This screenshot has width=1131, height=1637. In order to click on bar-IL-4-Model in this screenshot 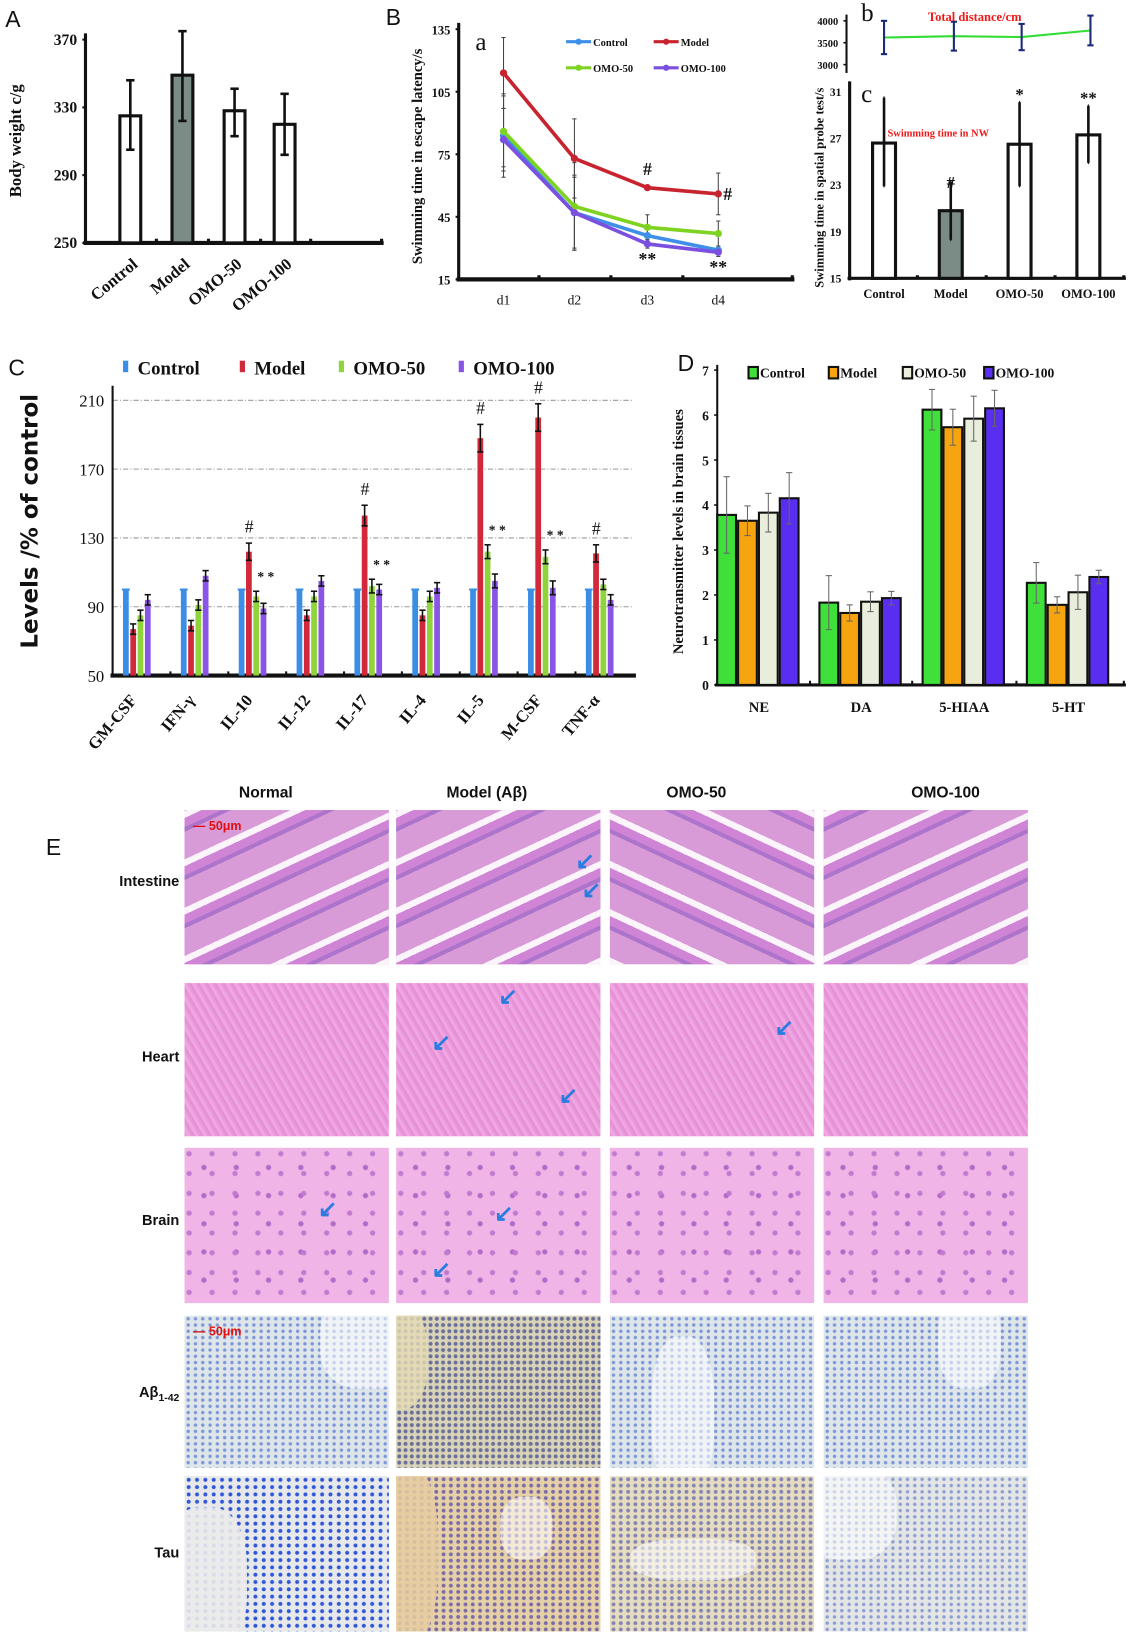, I will do `click(422, 645)`.